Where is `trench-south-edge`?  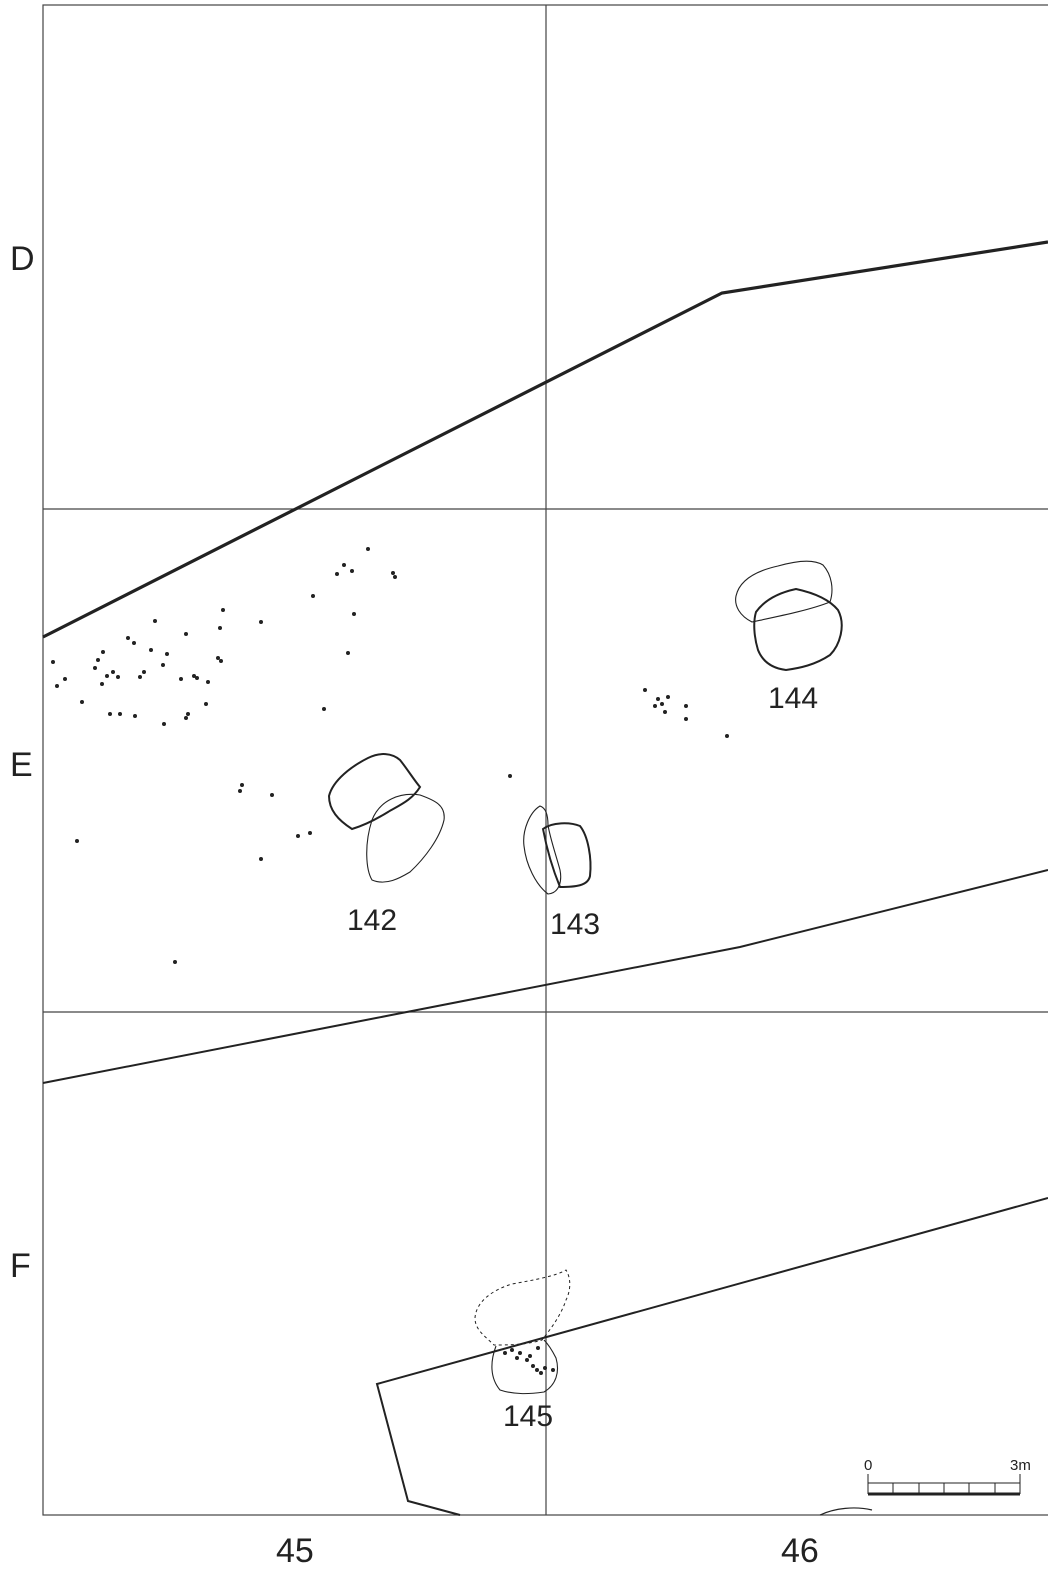 trench-south-edge is located at coordinates (711, 1356).